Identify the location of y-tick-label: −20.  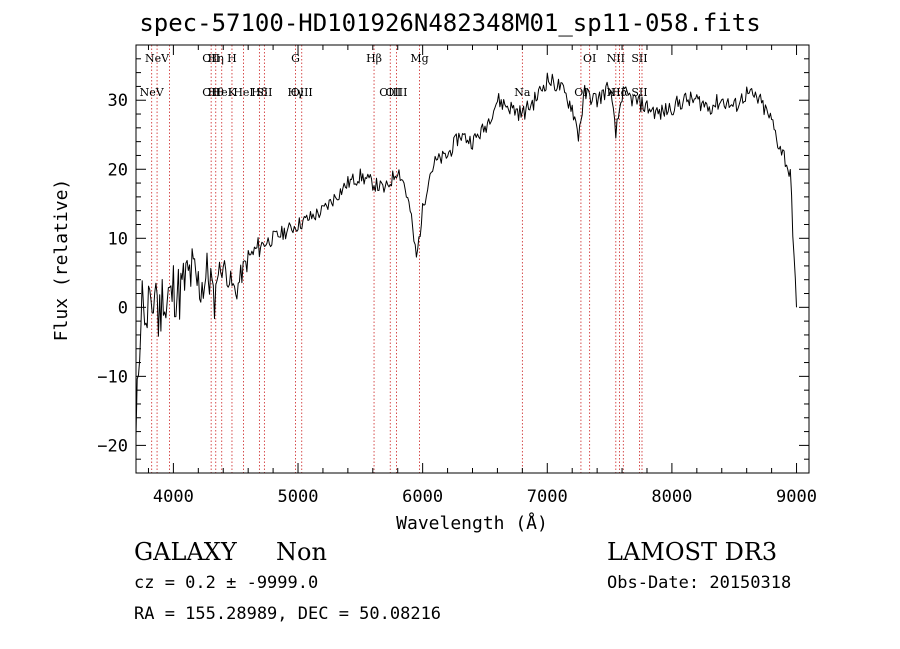
(112, 446).